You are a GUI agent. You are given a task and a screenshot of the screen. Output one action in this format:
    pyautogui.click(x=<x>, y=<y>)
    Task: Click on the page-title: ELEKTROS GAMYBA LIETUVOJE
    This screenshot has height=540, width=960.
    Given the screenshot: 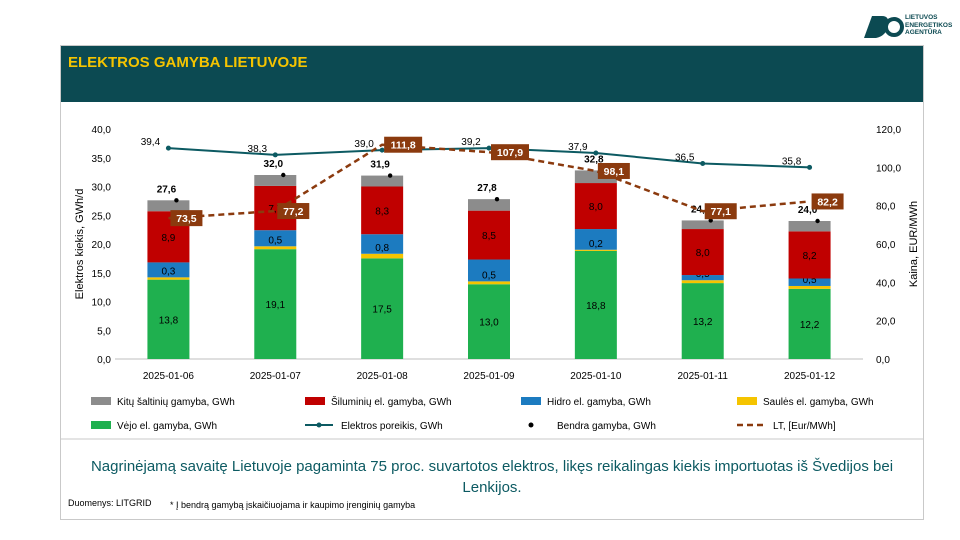 What is the action you would take?
    pyautogui.click(x=188, y=62)
    